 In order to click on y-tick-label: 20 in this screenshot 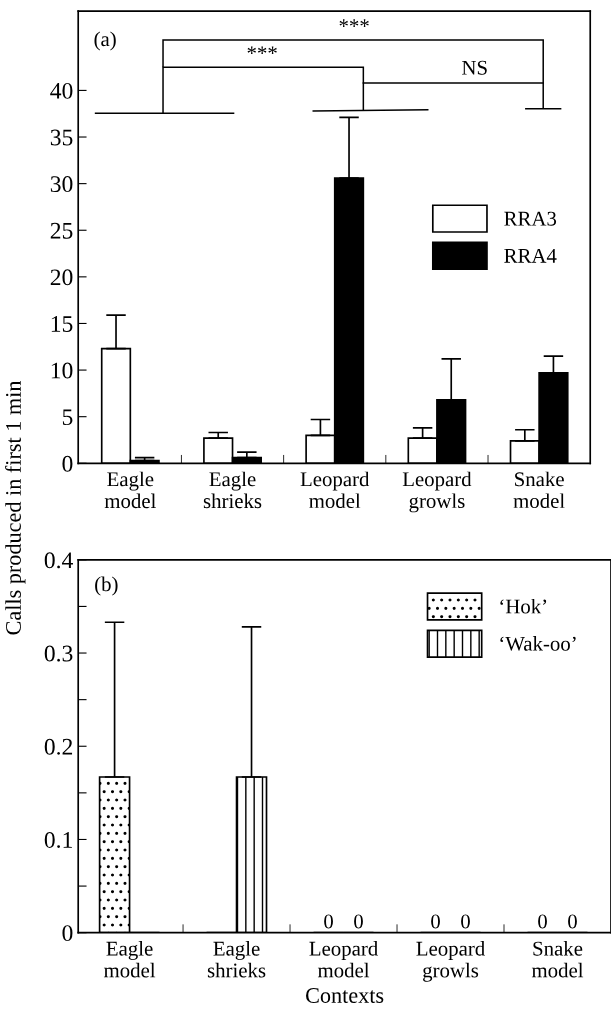, I will do `click(61, 277)`.